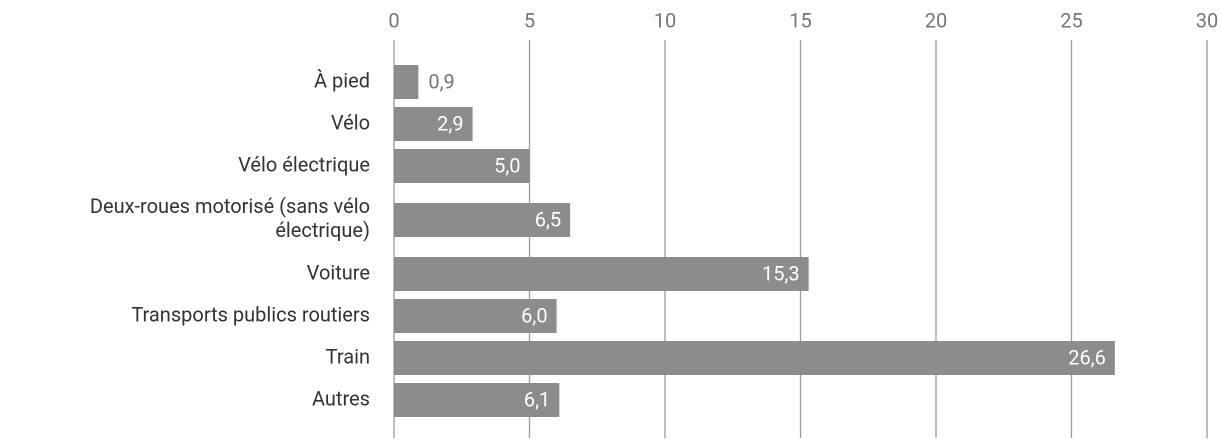  I want to click on x-tick-label: 10, so click(665, 20).